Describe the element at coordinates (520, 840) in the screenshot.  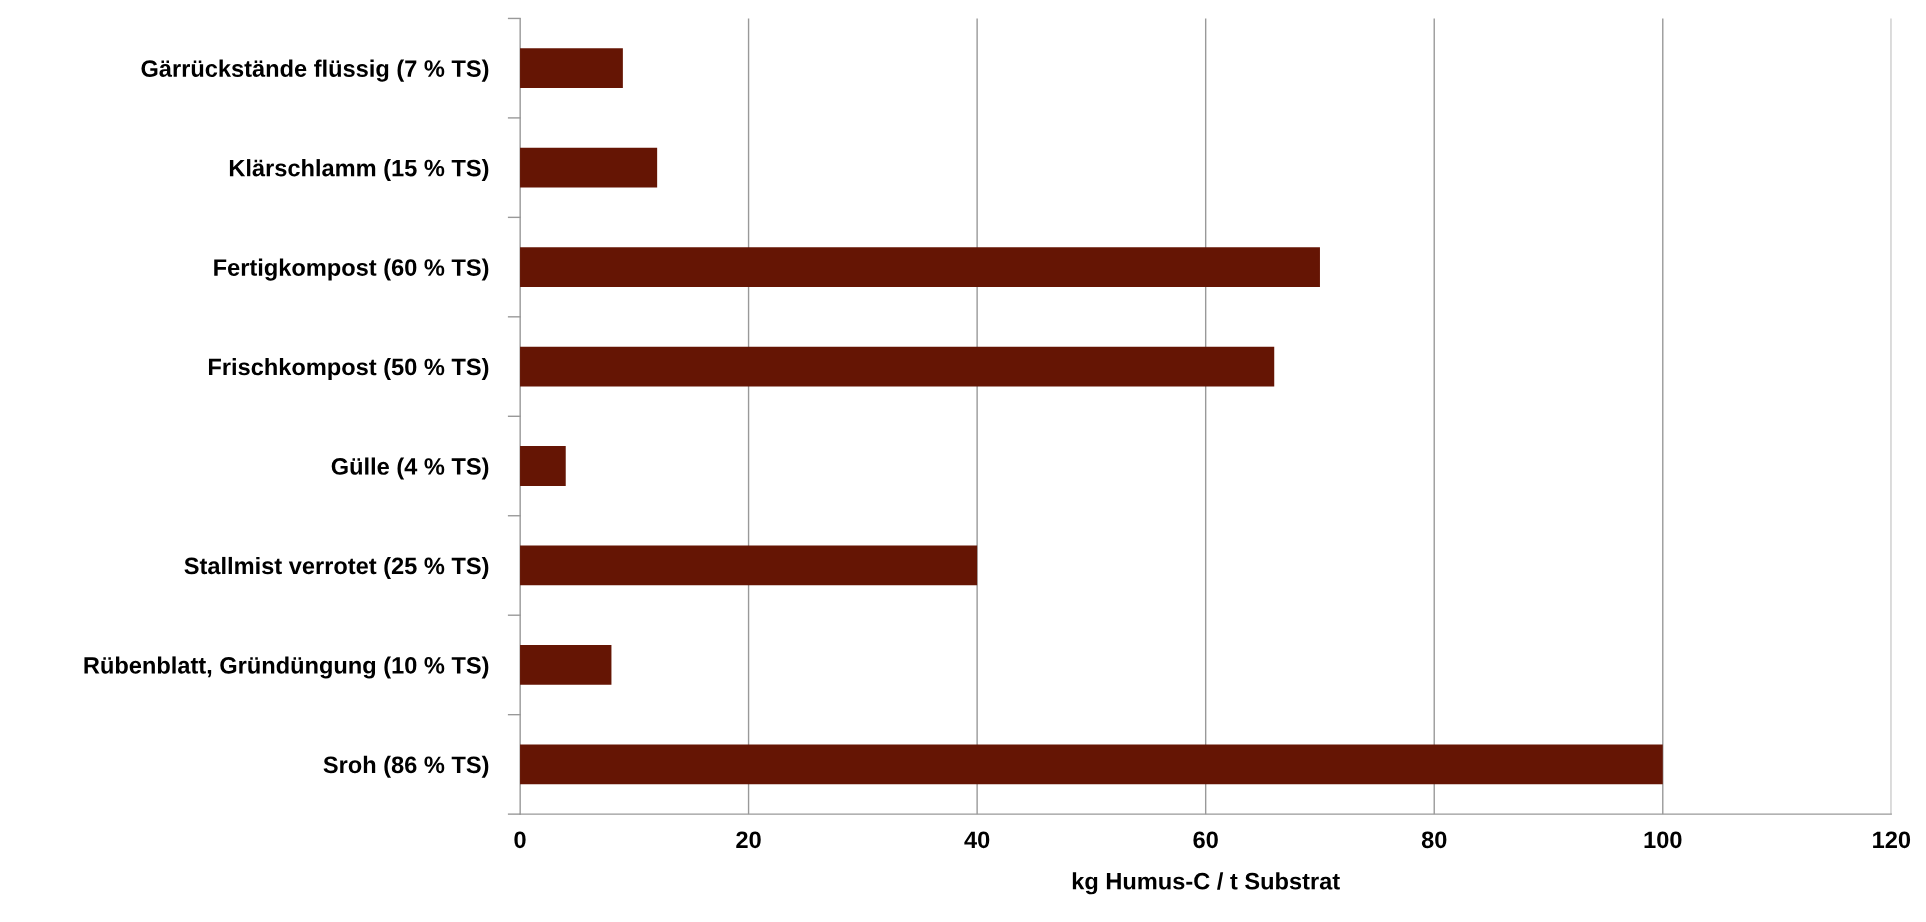
I see `x-tick-label: 0` at that location.